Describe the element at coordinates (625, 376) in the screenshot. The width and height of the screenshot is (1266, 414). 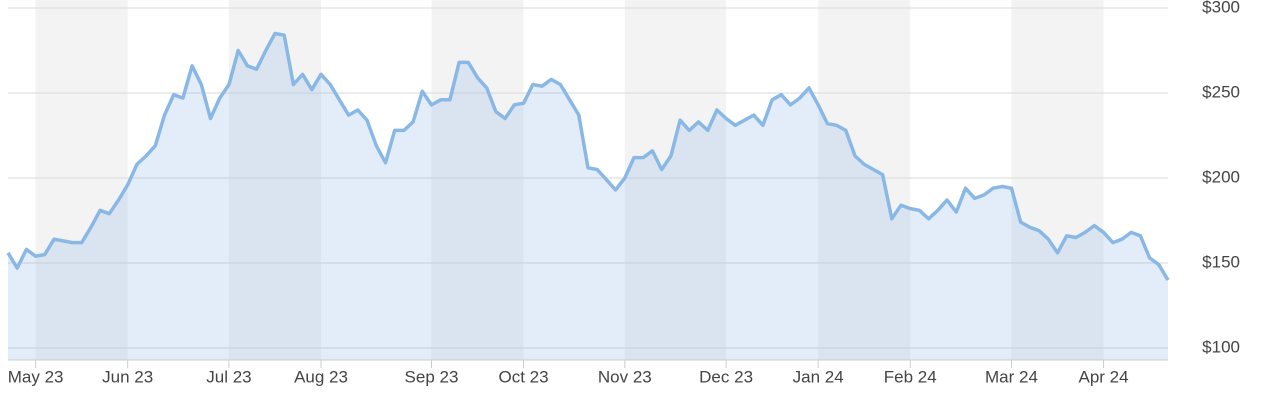
I see `x-tick-label: Nov 23` at that location.